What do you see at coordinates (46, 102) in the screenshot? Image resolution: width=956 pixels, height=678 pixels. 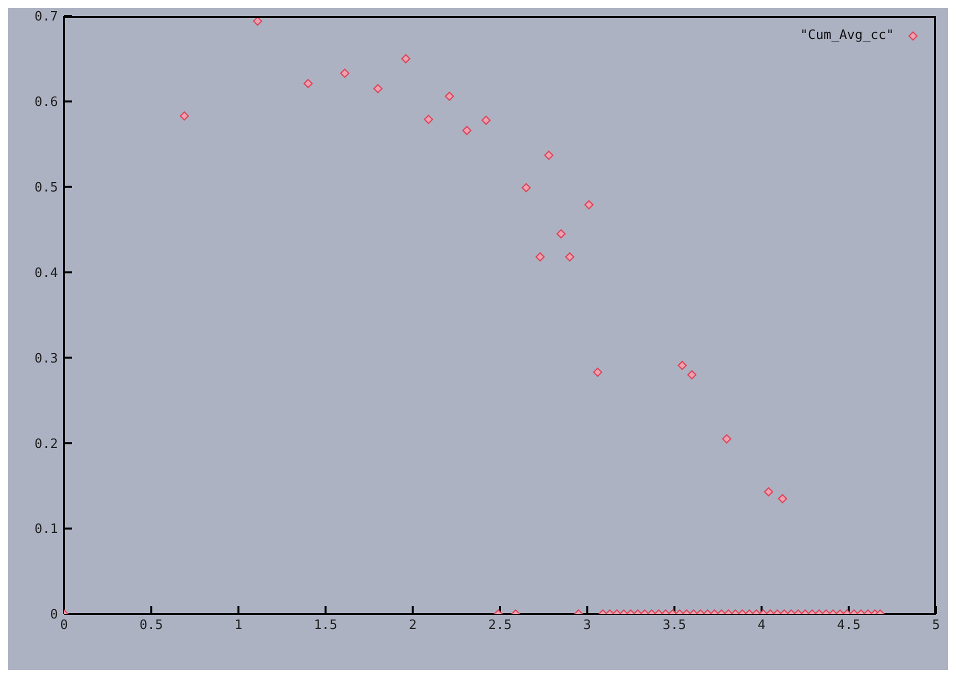 I see `y-tick-label: 0.6` at bounding box center [46, 102].